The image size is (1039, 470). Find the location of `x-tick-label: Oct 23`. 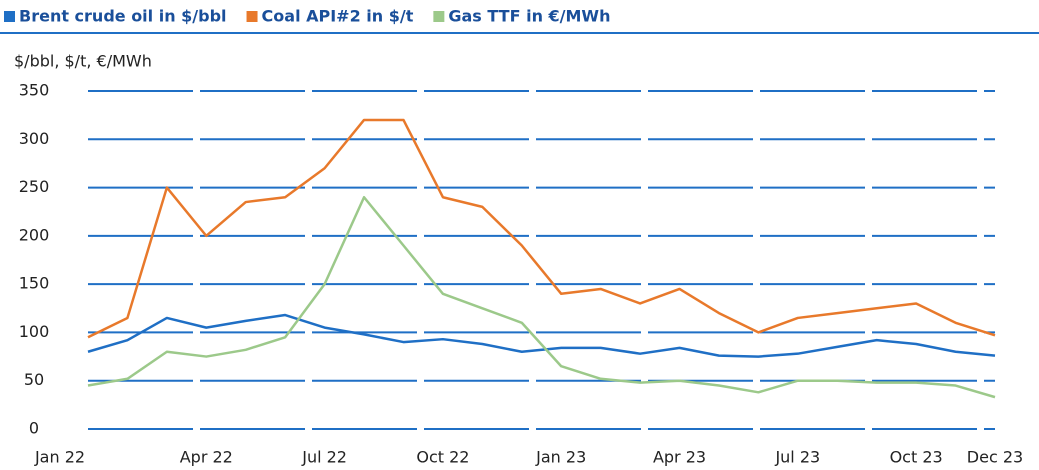

x-tick-label: Oct 23 is located at coordinates (916, 457).